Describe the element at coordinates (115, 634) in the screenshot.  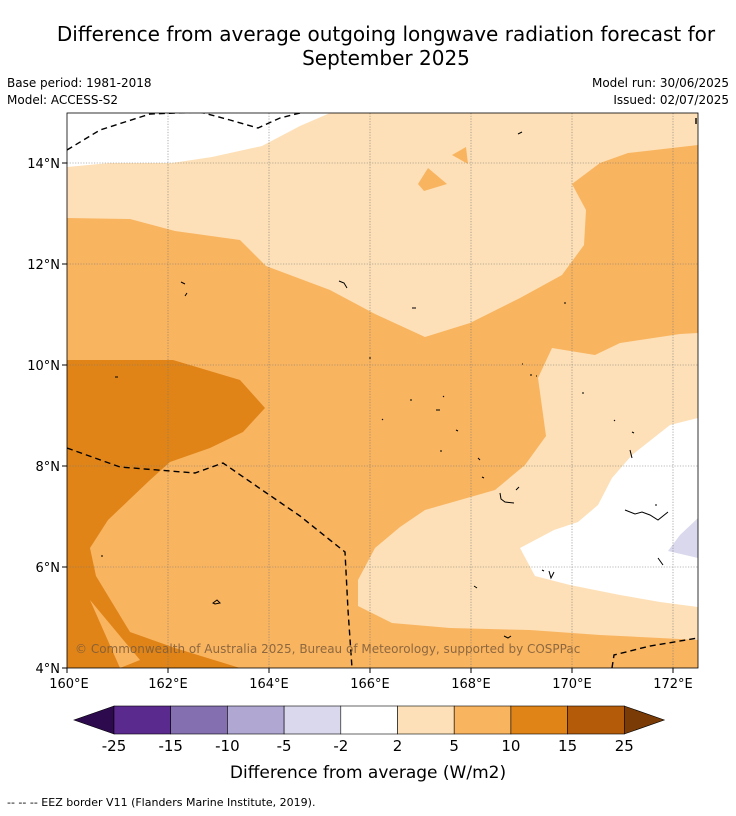
I see `shade-5-10-pocket` at that location.